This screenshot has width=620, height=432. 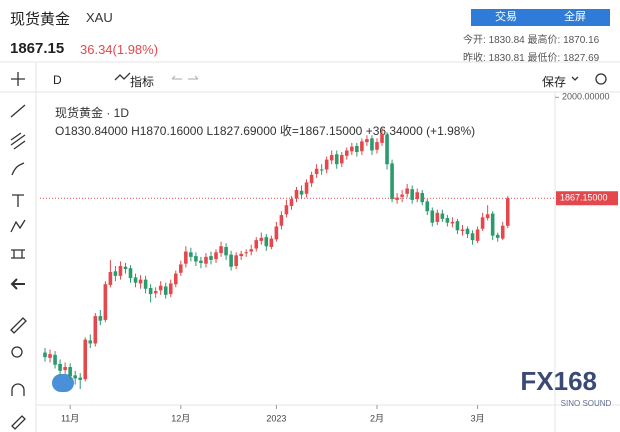 I want to click on instrument-symbol: XAU, so click(x=99, y=17).